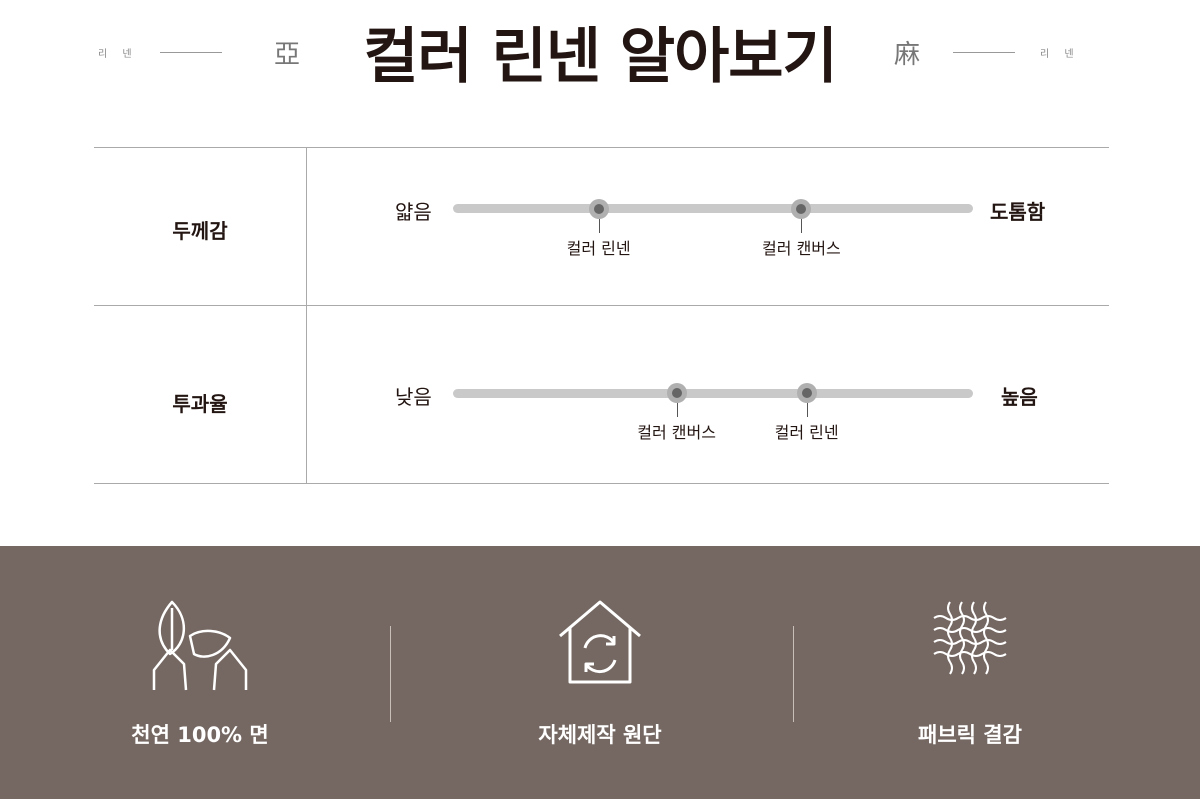 The image size is (1200, 799). I want to click on min-label: 얇음, so click(413, 212).